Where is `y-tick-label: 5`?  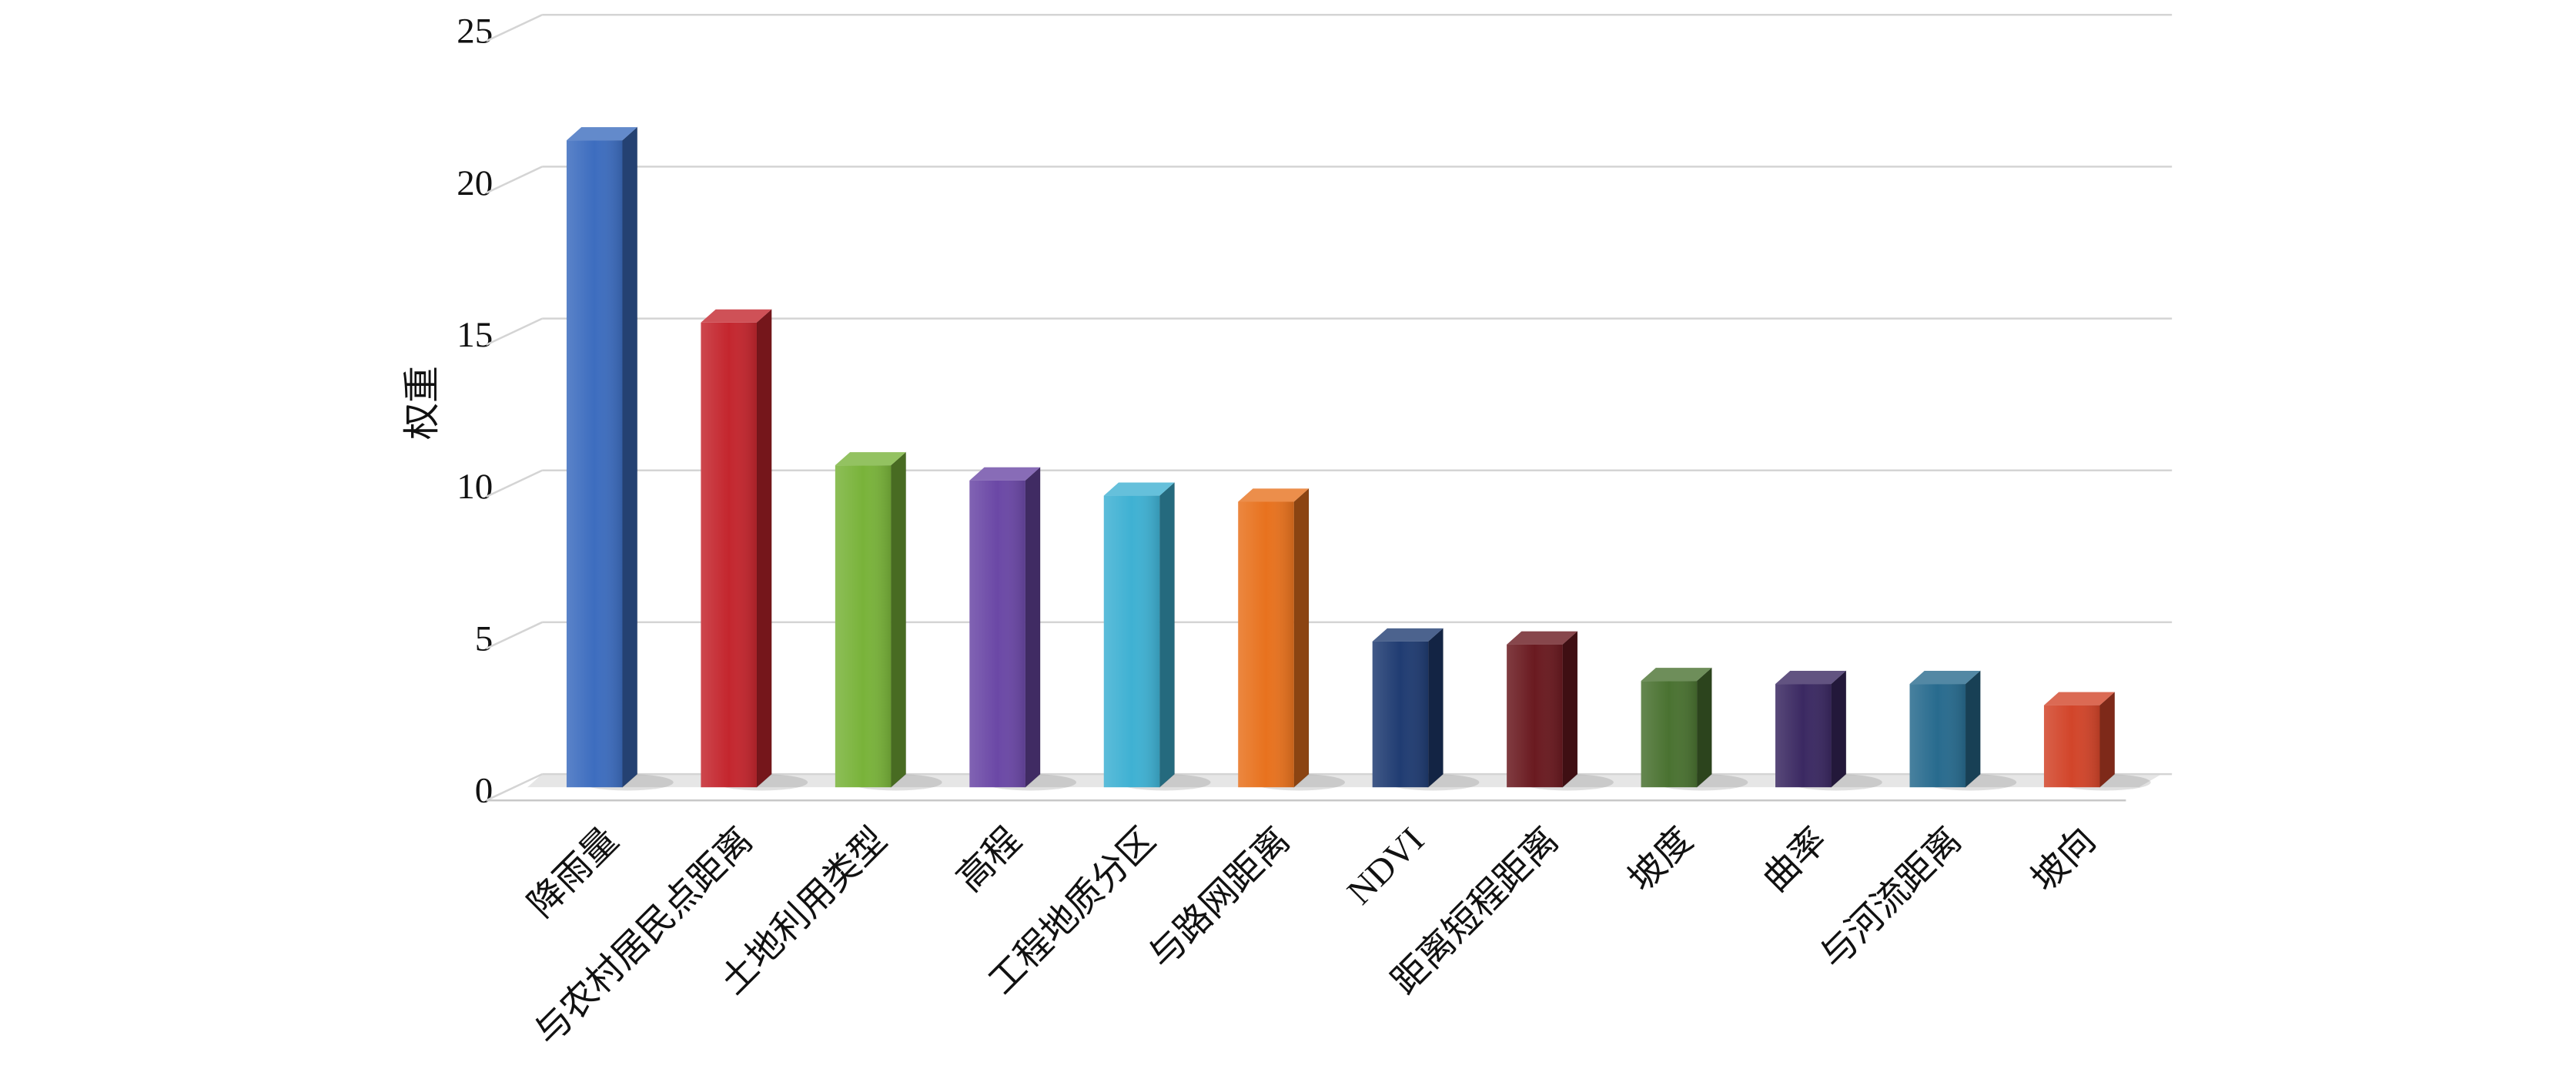
y-tick-label: 5 is located at coordinates (484, 638).